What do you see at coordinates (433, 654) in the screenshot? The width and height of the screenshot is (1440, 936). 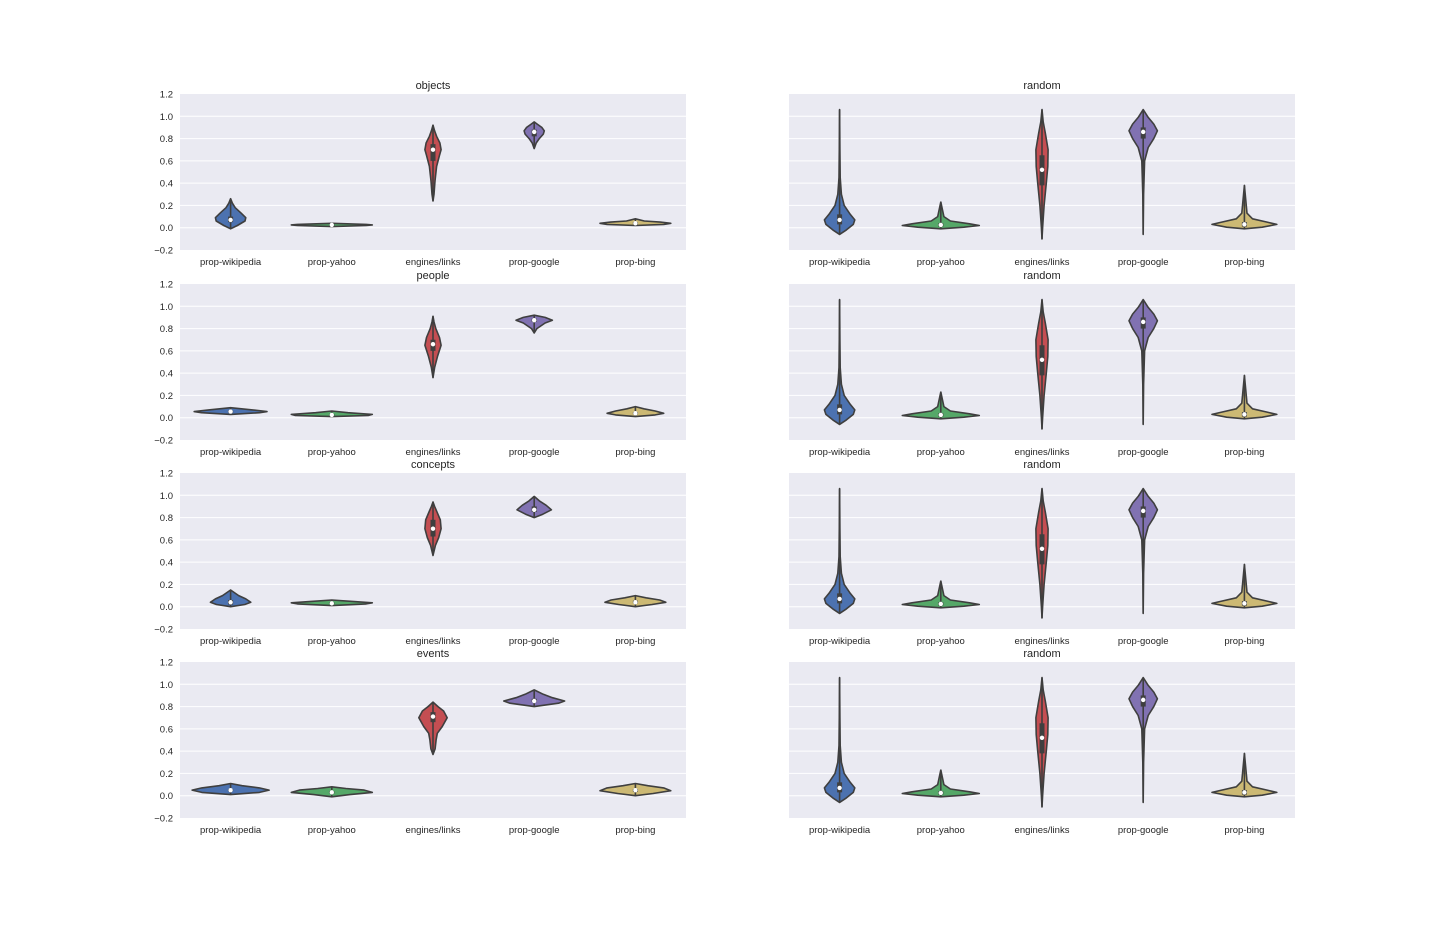 I see `subplot-title: events` at bounding box center [433, 654].